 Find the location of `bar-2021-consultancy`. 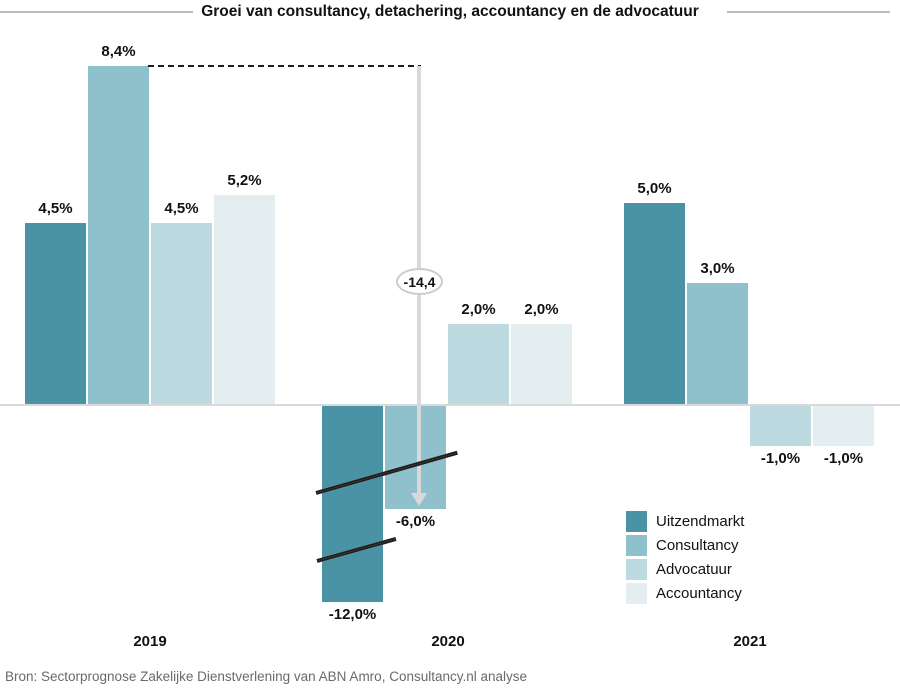

bar-2021-consultancy is located at coordinates (717, 343).